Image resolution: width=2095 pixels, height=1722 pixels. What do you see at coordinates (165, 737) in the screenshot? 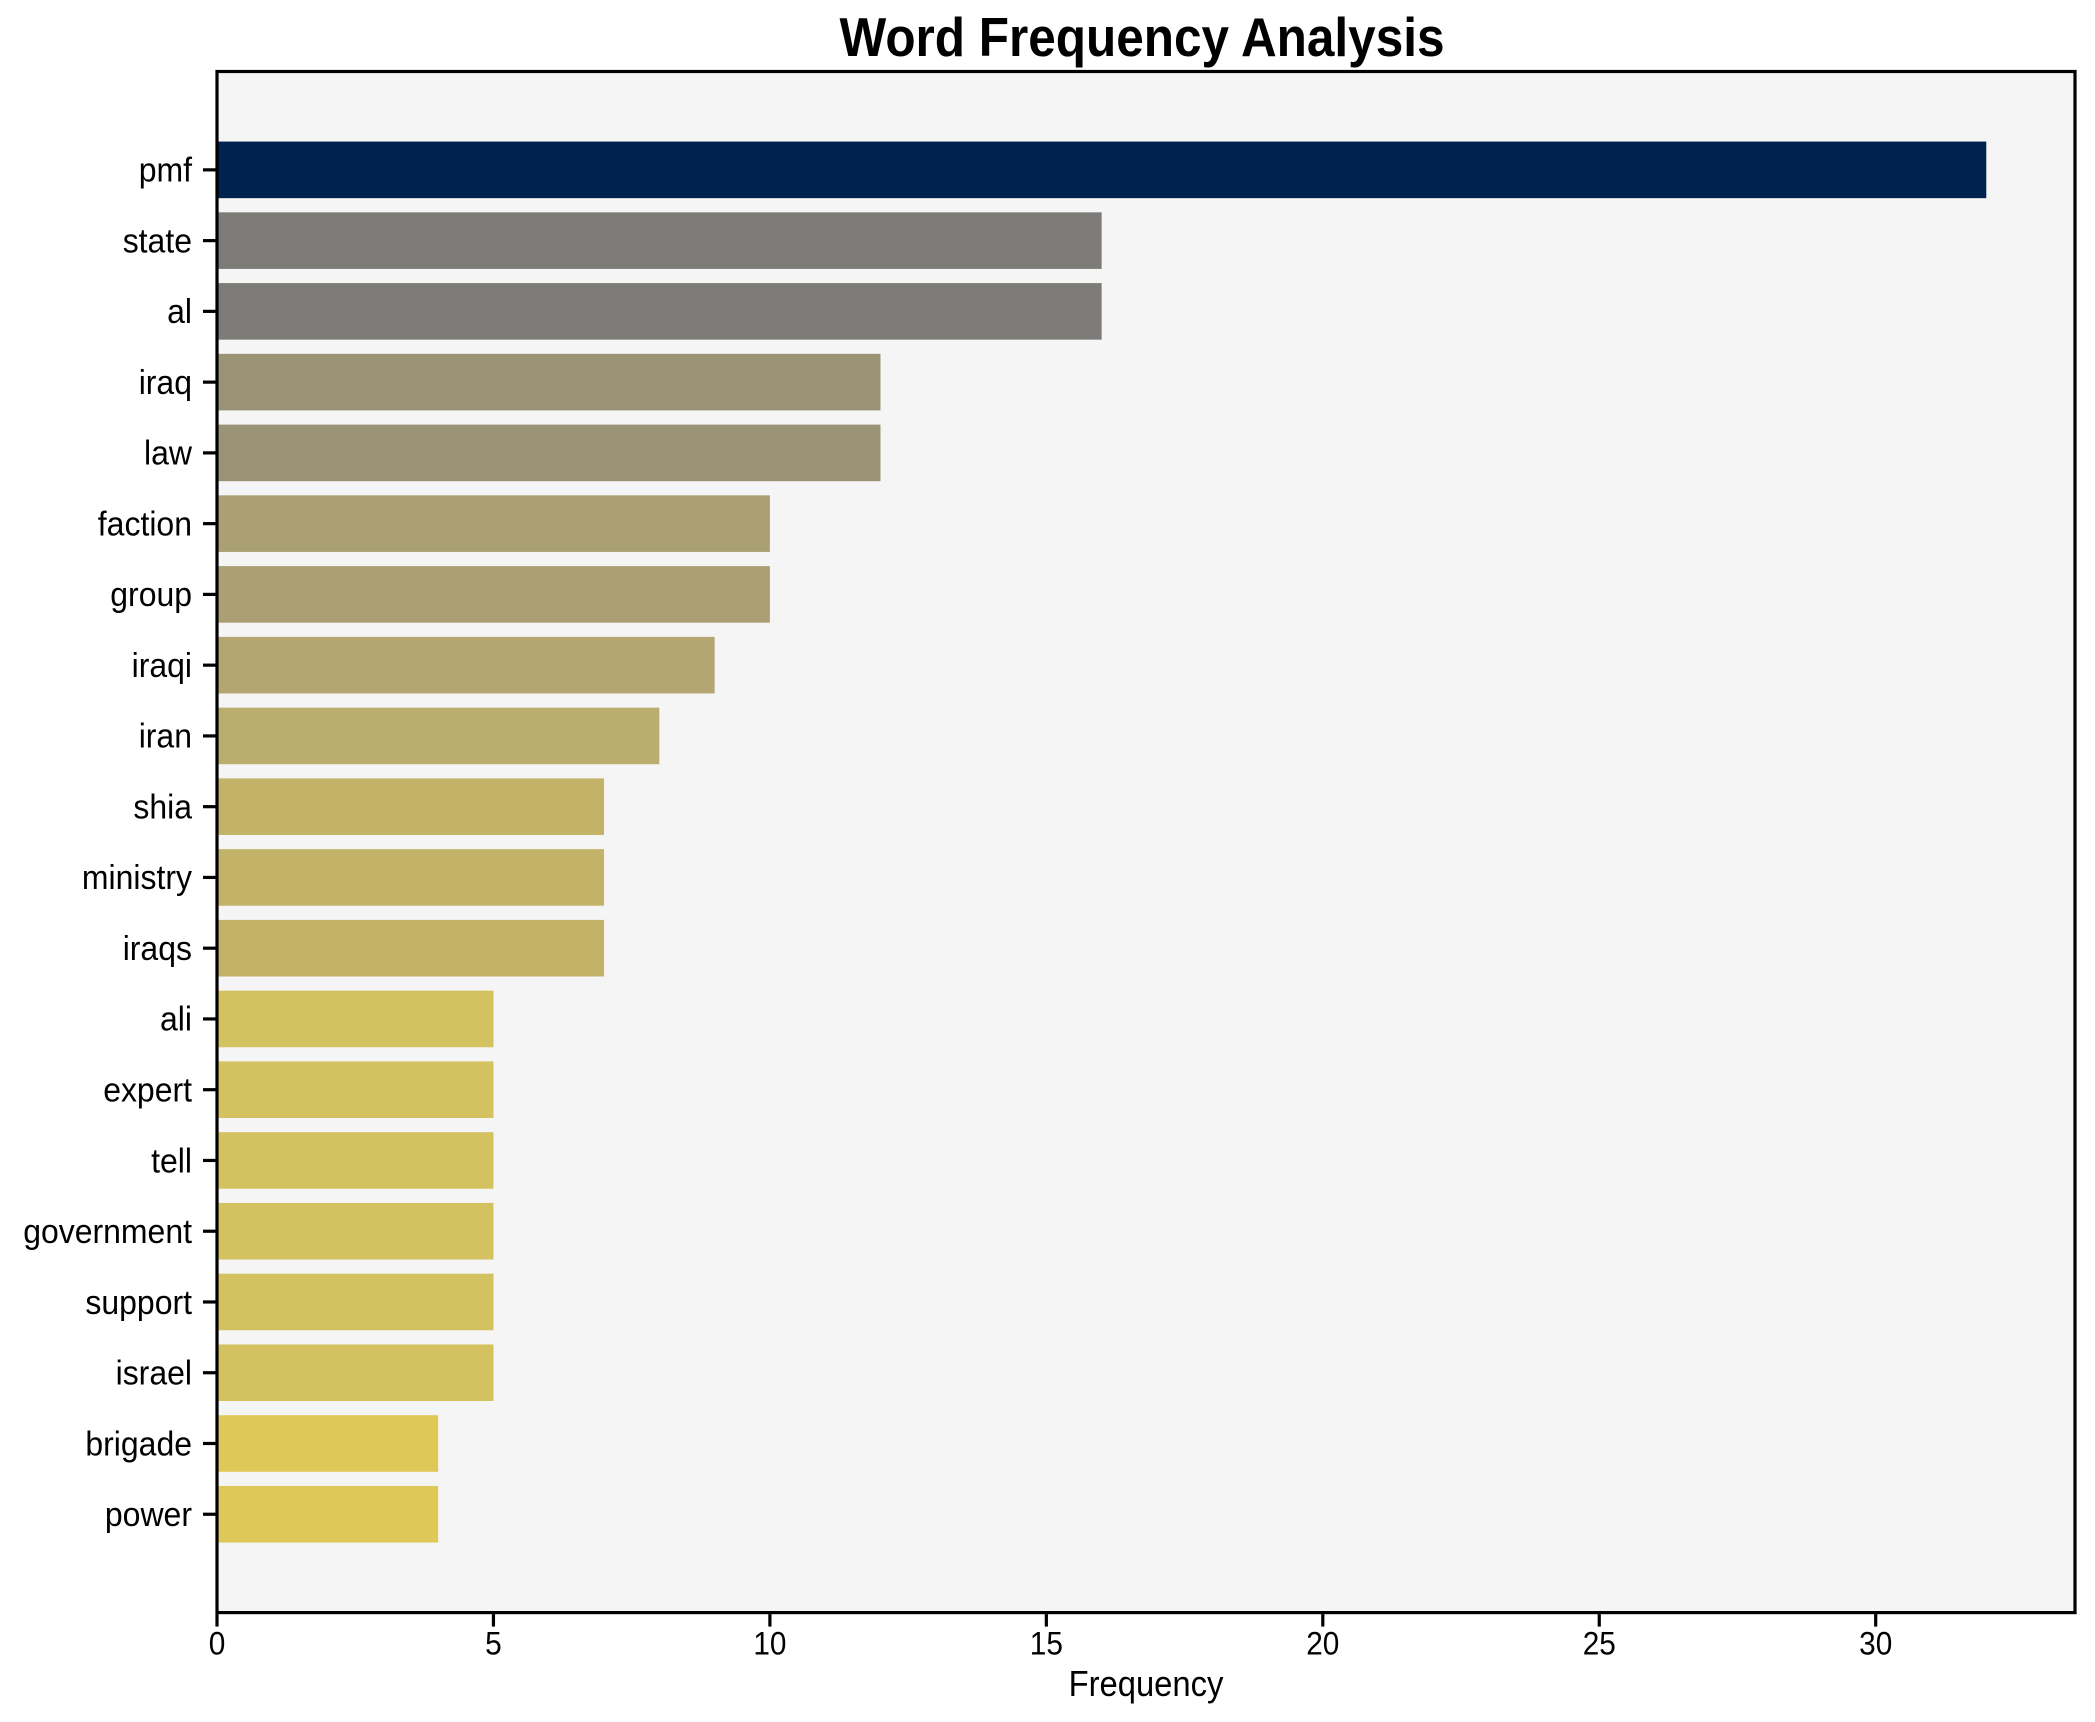
I see `svg-text: iran` at bounding box center [165, 737].